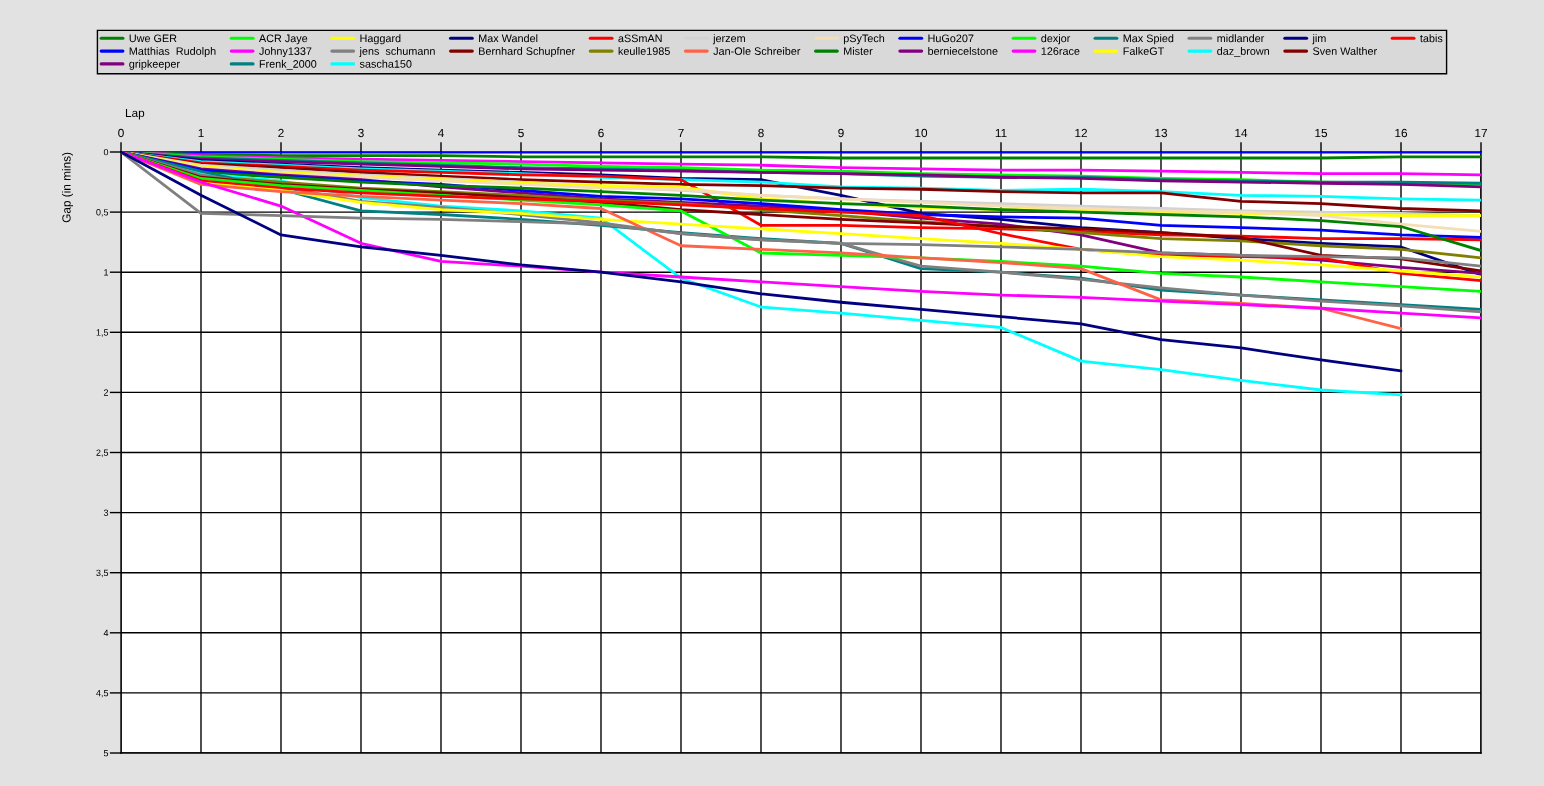 This screenshot has height=786, width=1544. I want to click on y-tick-label: 4, so click(106, 633).